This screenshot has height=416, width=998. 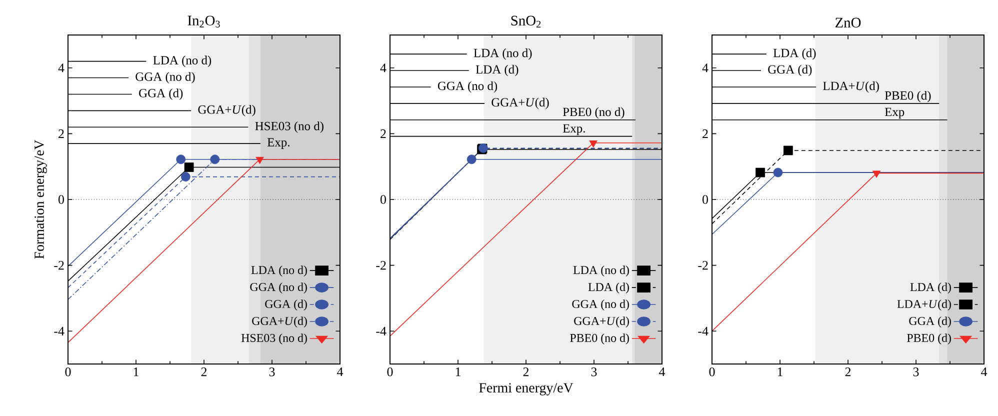 What do you see at coordinates (40, 199) in the screenshot?
I see `y-axis-title: Formation energy/eV` at bounding box center [40, 199].